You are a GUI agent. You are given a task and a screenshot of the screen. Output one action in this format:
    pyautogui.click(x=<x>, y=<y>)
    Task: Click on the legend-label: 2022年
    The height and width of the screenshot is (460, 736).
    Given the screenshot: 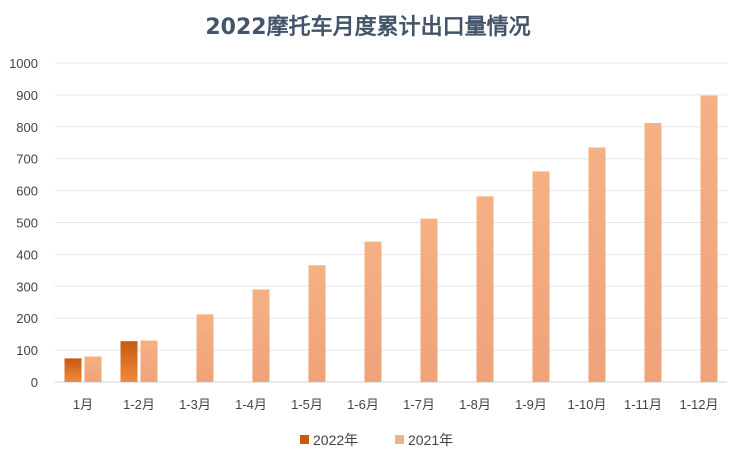 What is the action you would take?
    pyautogui.click(x=335, y=440)
    